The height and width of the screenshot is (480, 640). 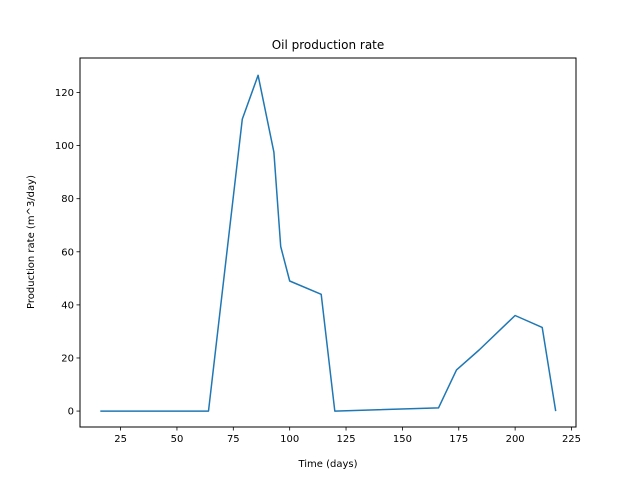 I want to click on y-tick-label: 120, so click(x=64, y=93).